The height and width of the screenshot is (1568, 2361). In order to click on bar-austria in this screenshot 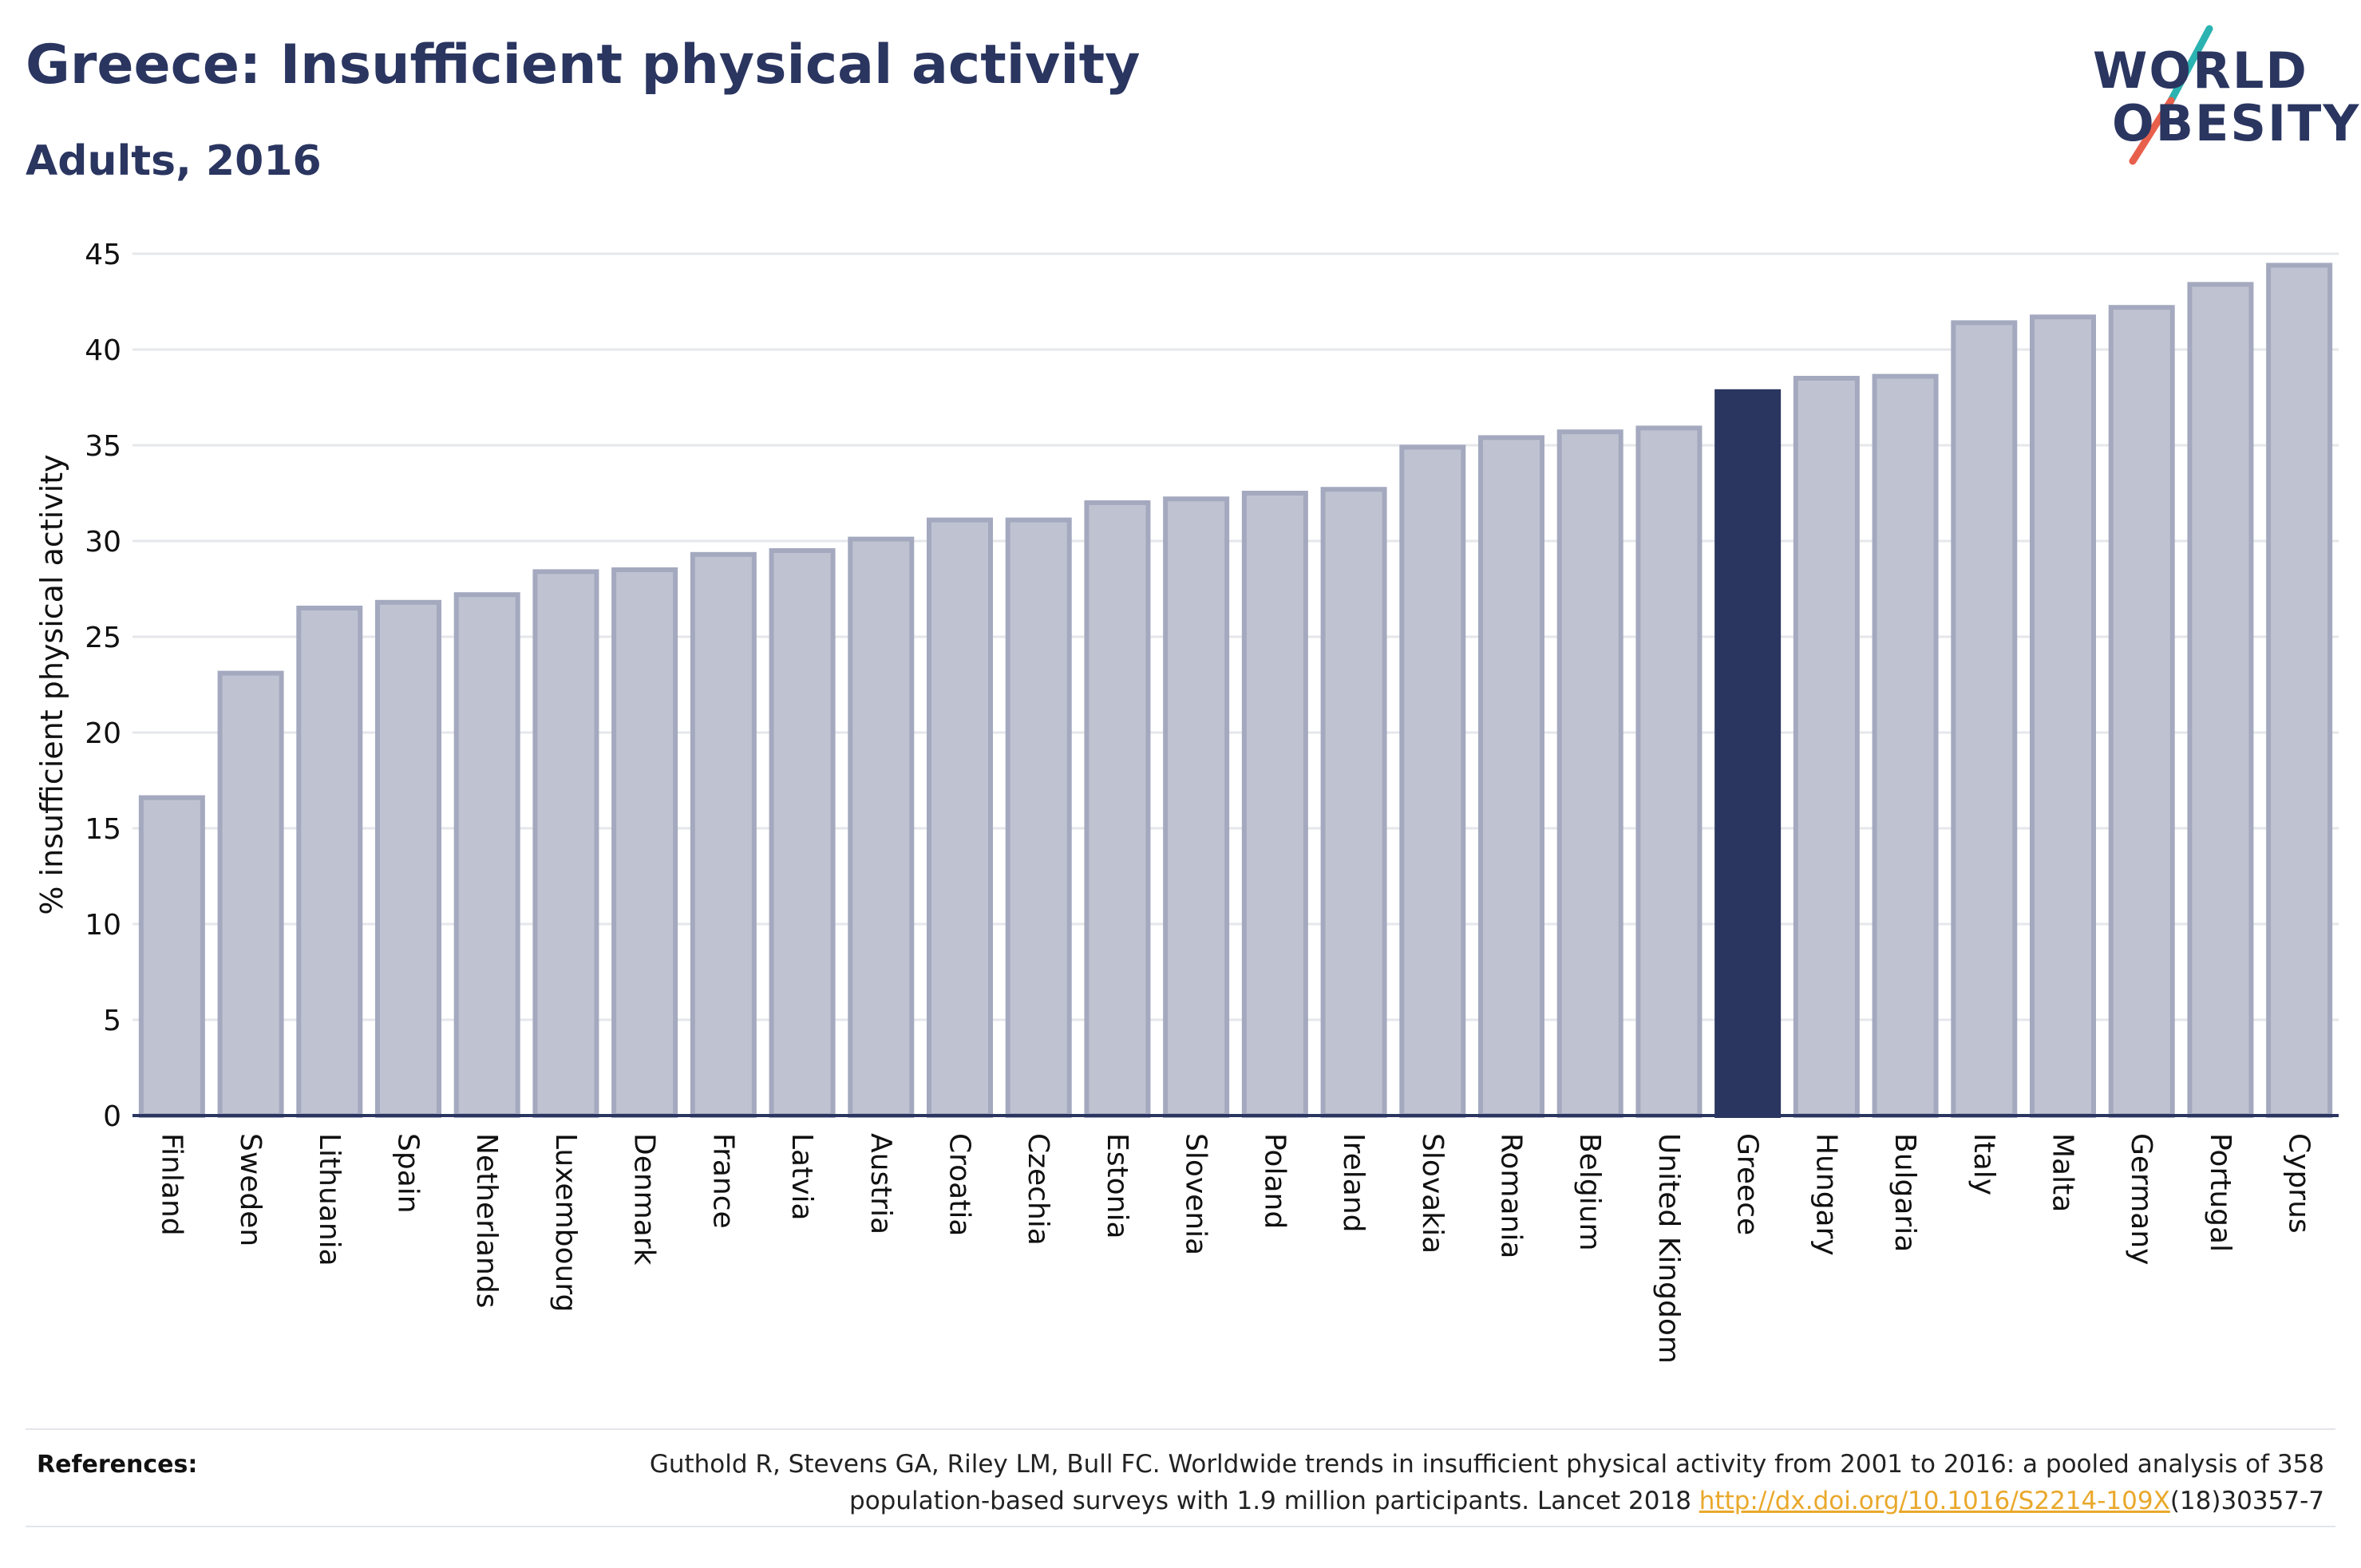, I will do `click(881, 827)`.